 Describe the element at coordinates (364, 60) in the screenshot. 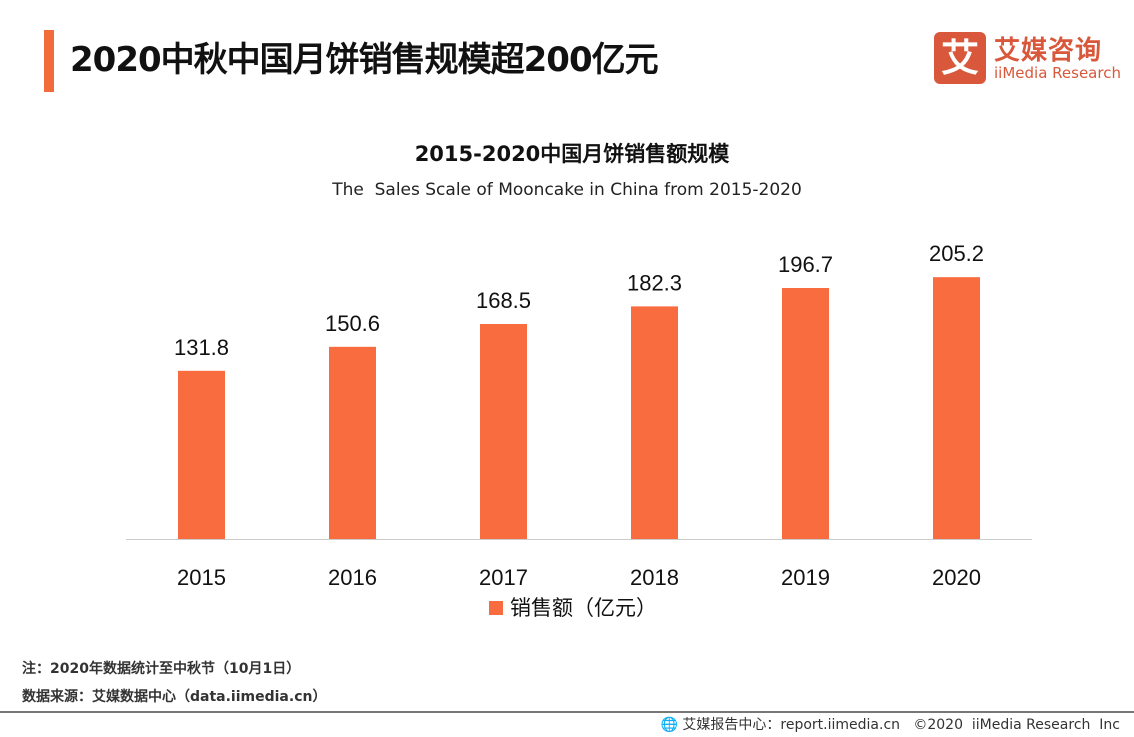

I see `page-title: 2020中秋中国月饼销售规模超200亿元` at that location.